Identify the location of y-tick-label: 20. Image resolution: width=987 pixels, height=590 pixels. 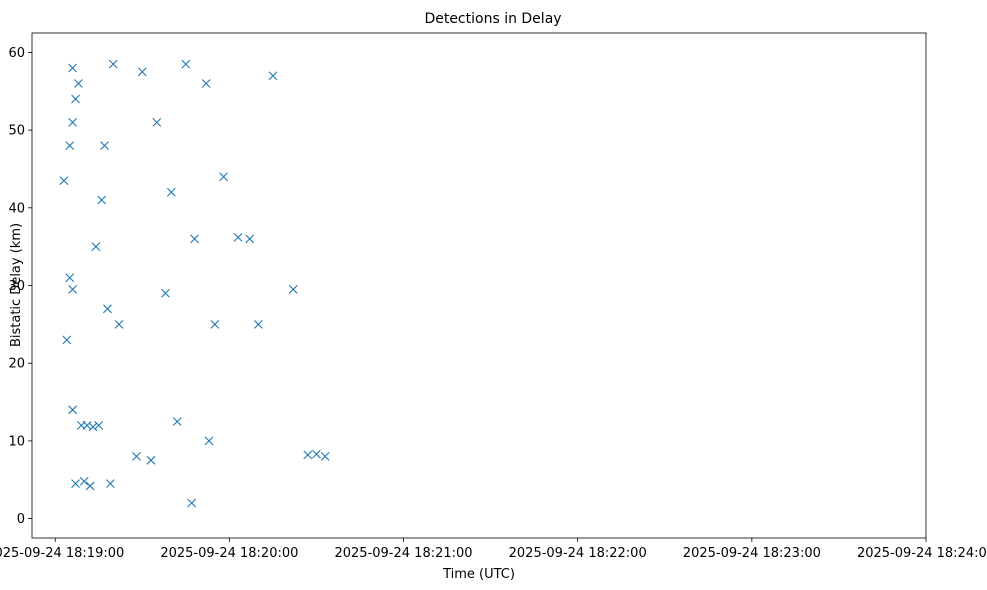
(16, 364).